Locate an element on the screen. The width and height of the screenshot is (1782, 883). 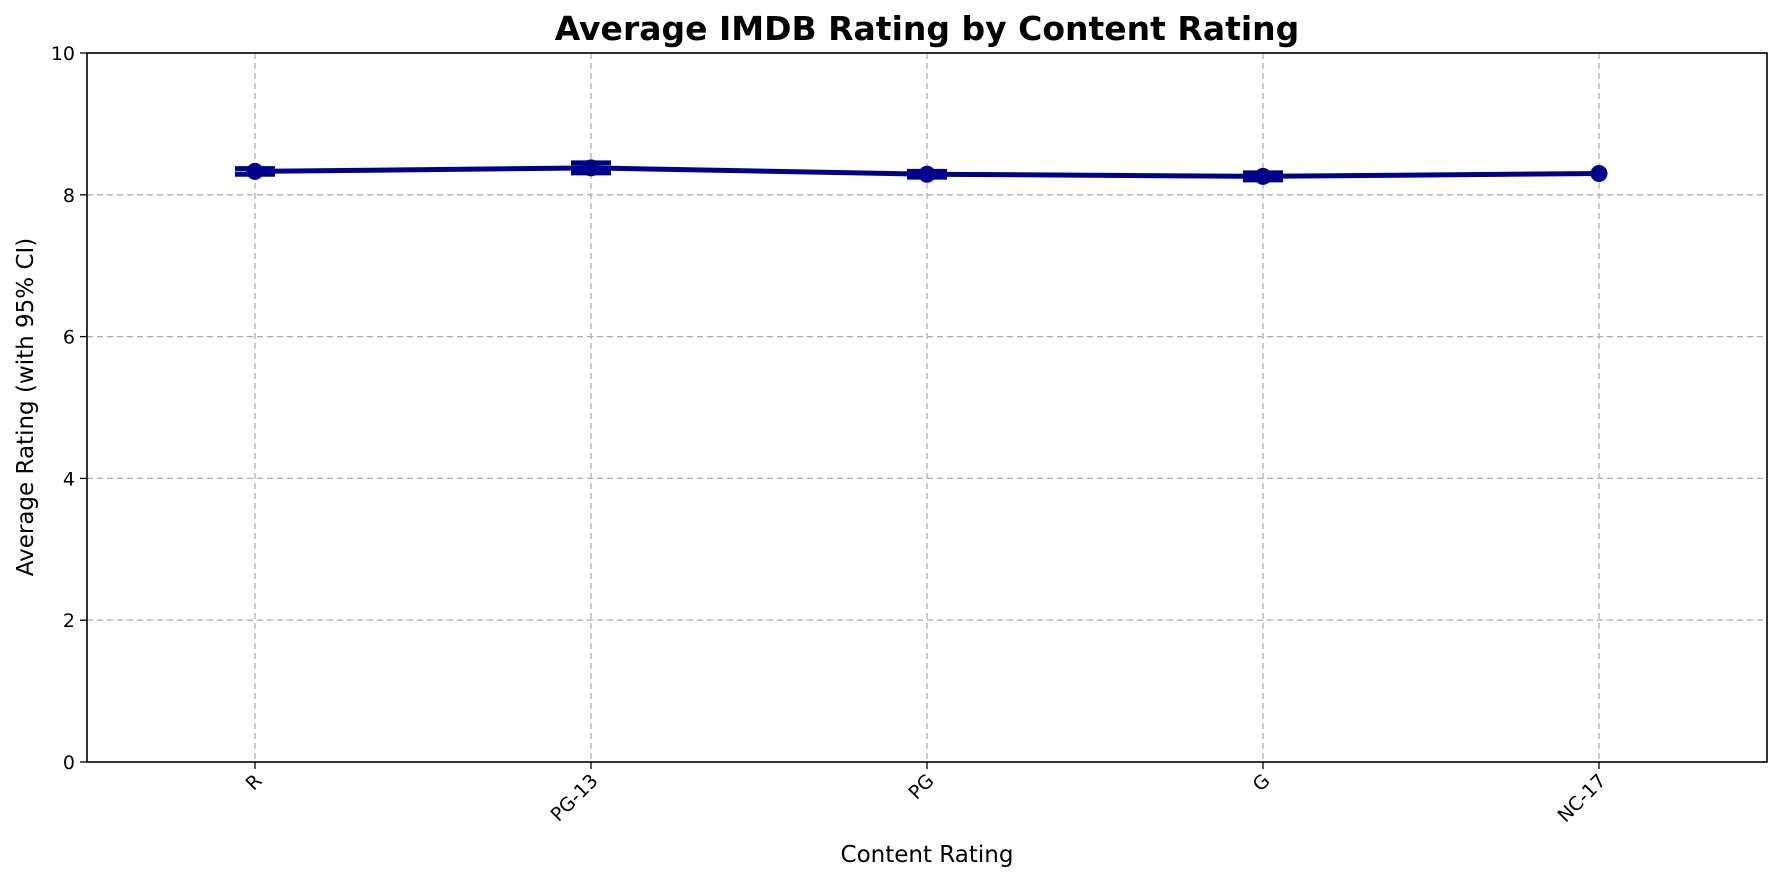
y-tick-label: 2 is located at coordinates (69, 621).